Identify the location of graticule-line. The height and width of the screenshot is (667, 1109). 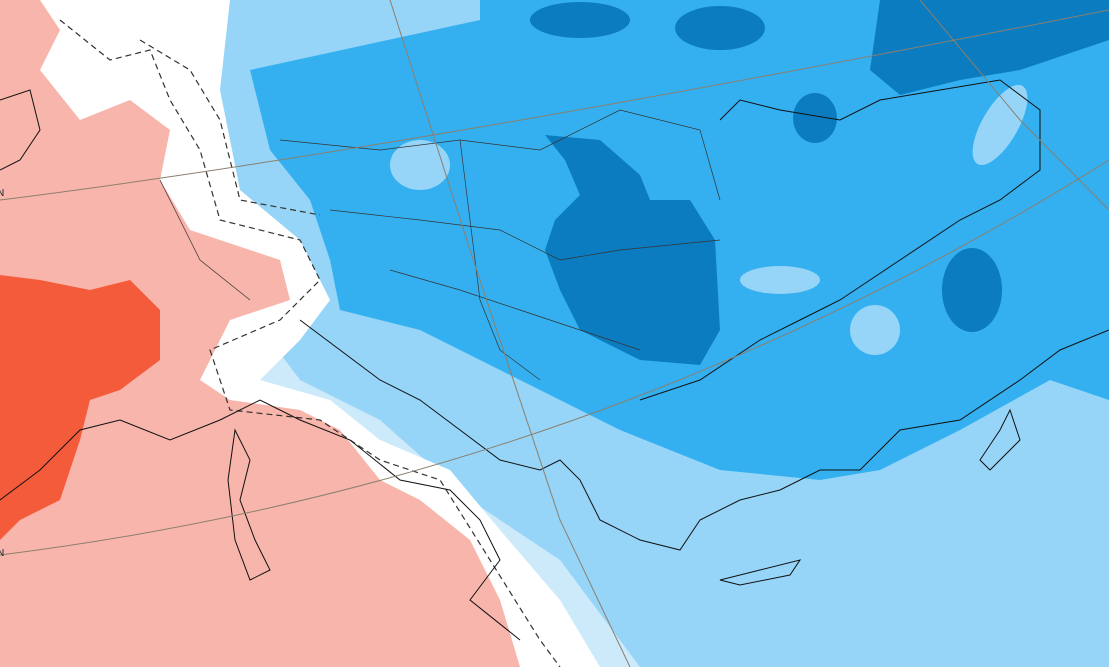
(1014, 105).